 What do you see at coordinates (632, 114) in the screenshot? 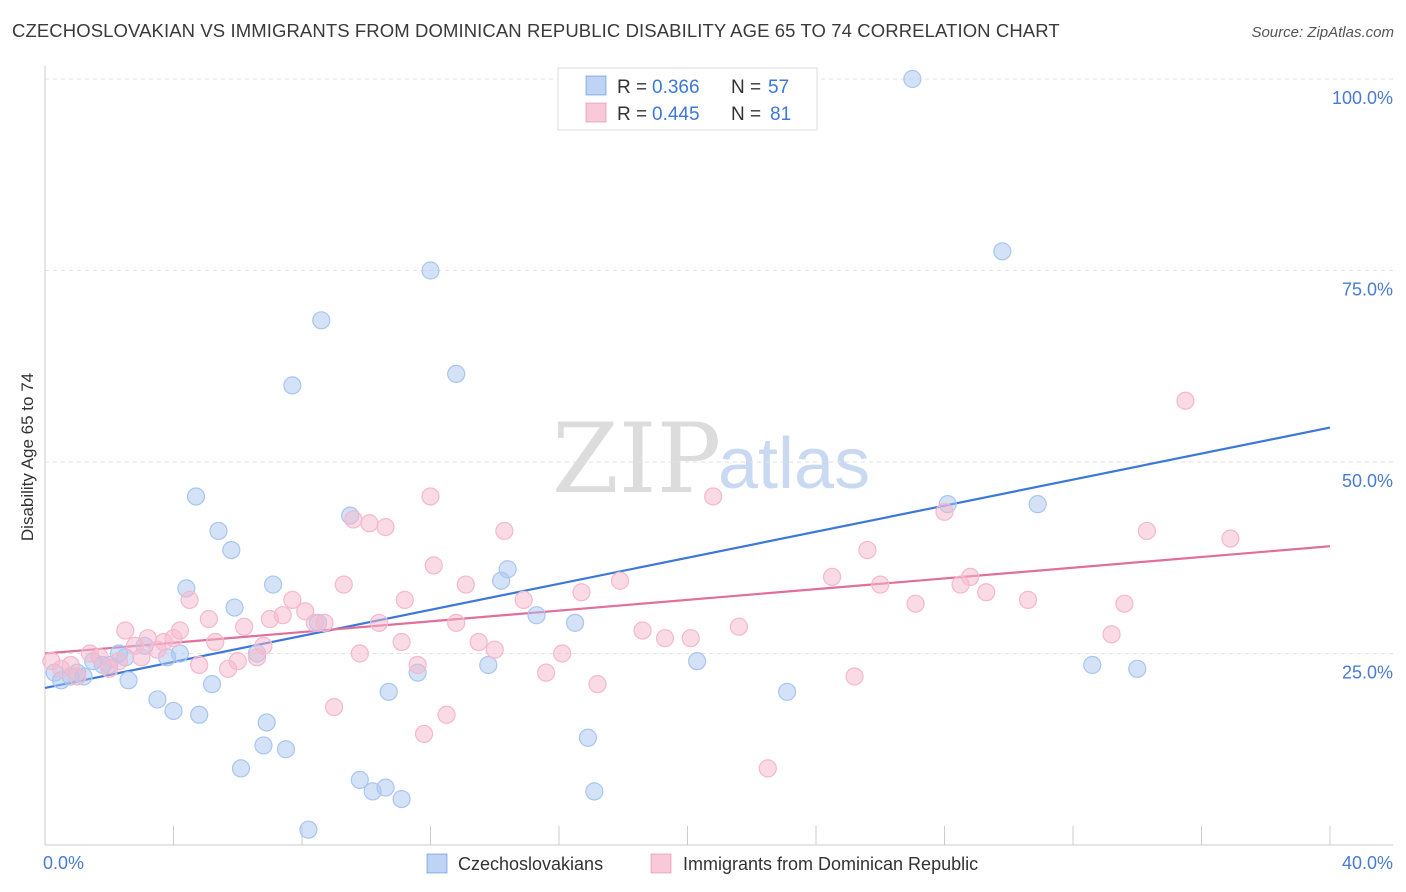
I see `legend-r-label: R =` at bounding box center [632, 114].